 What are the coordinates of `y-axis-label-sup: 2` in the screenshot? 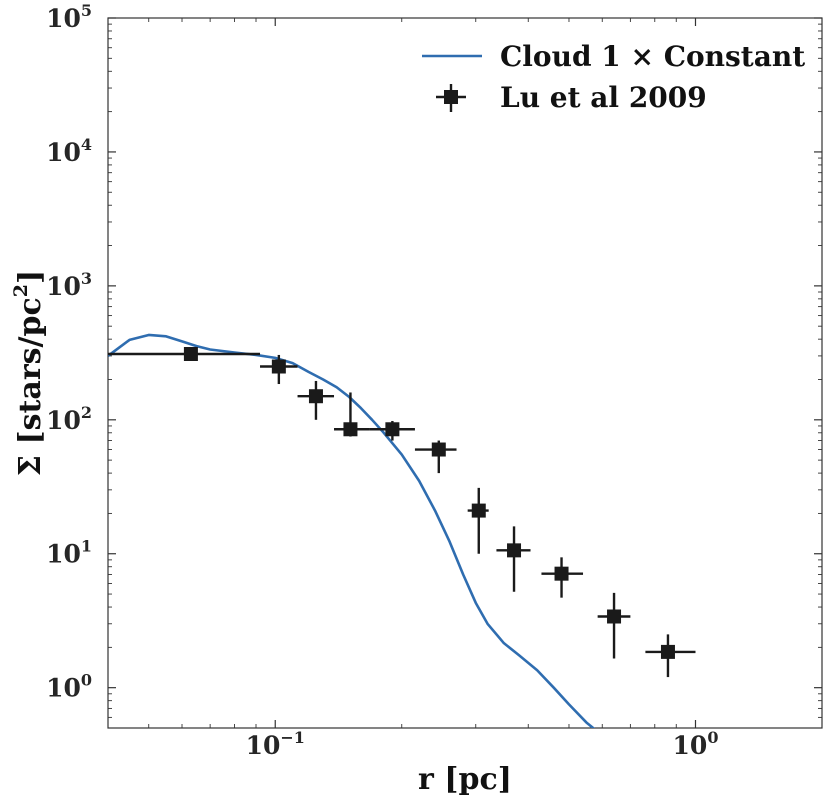 It's located at (21, 290).